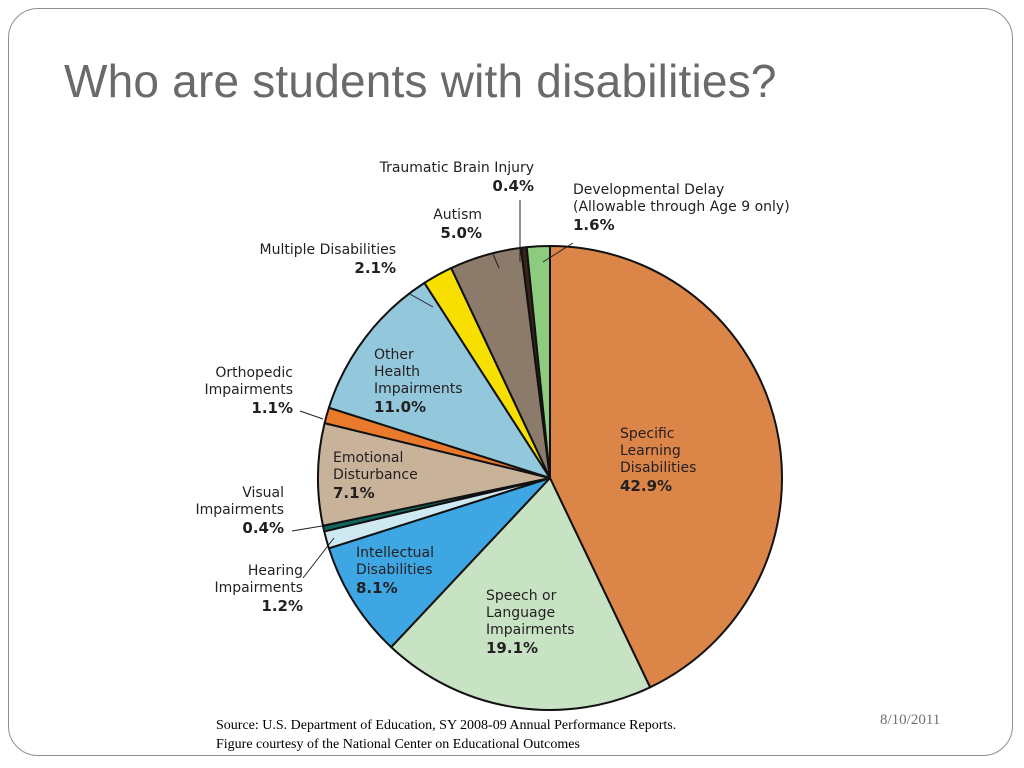 The height and width of the screenshot is (768, 1024). What do you see at coordinates (275, 571) in the screenshot?
I see `slice-label-hi: Hearing` at bounding box center [275, 571].